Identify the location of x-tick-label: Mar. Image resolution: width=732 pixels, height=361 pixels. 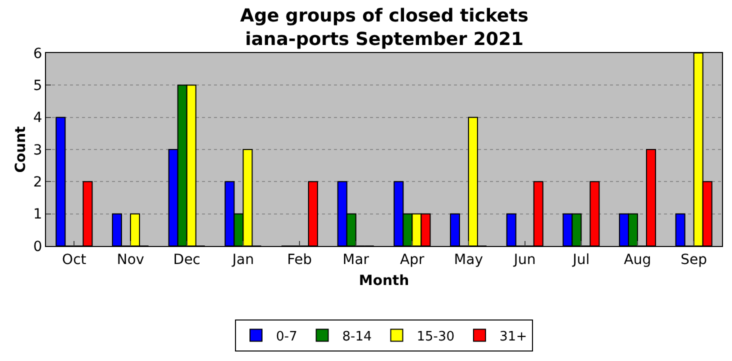
(356, 260).